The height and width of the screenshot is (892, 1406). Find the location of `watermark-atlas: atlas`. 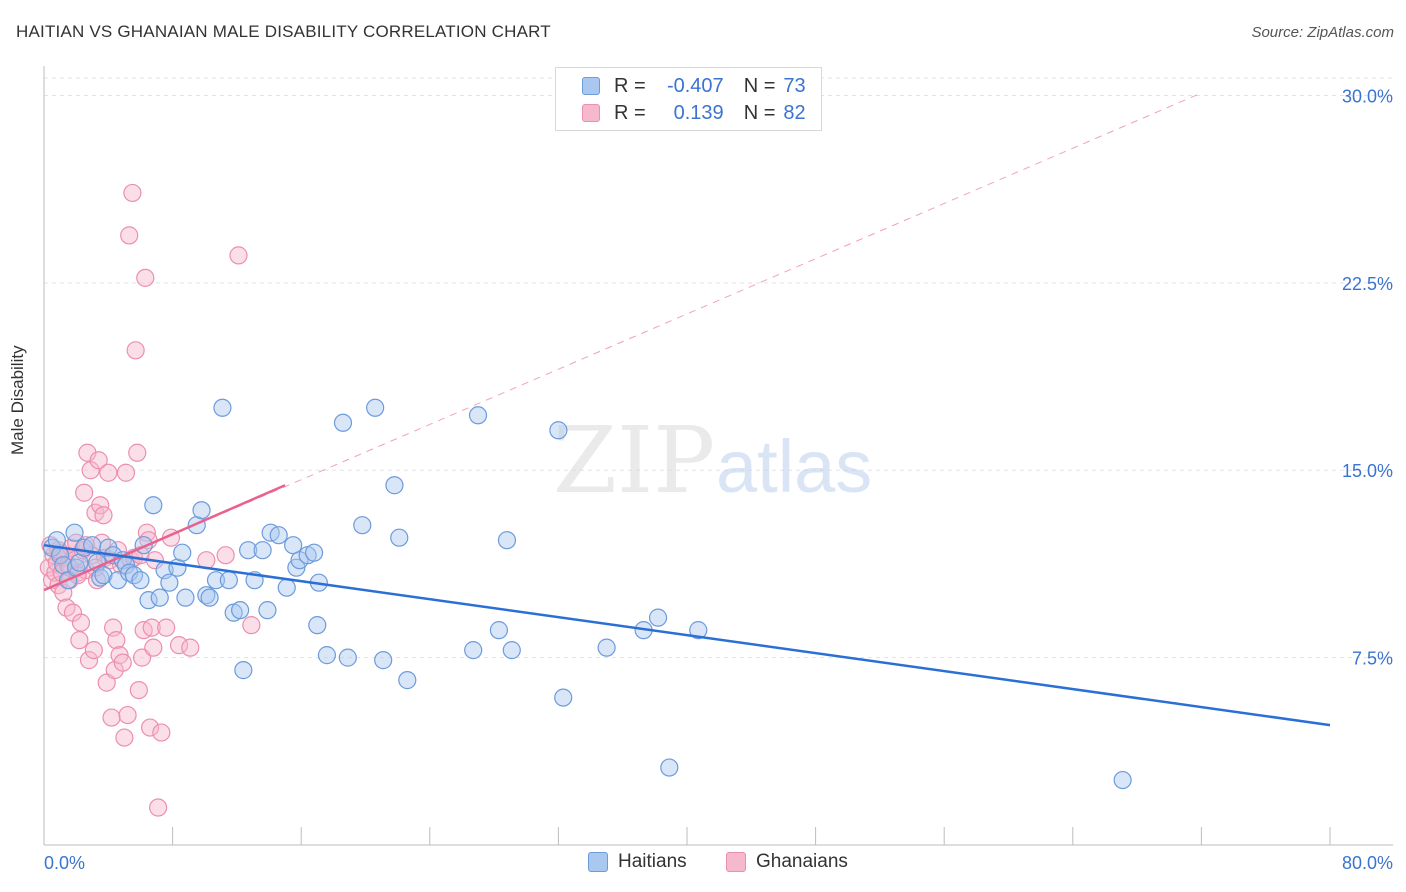

watermark-atlas: atlas is located at coordinates (794, 466).